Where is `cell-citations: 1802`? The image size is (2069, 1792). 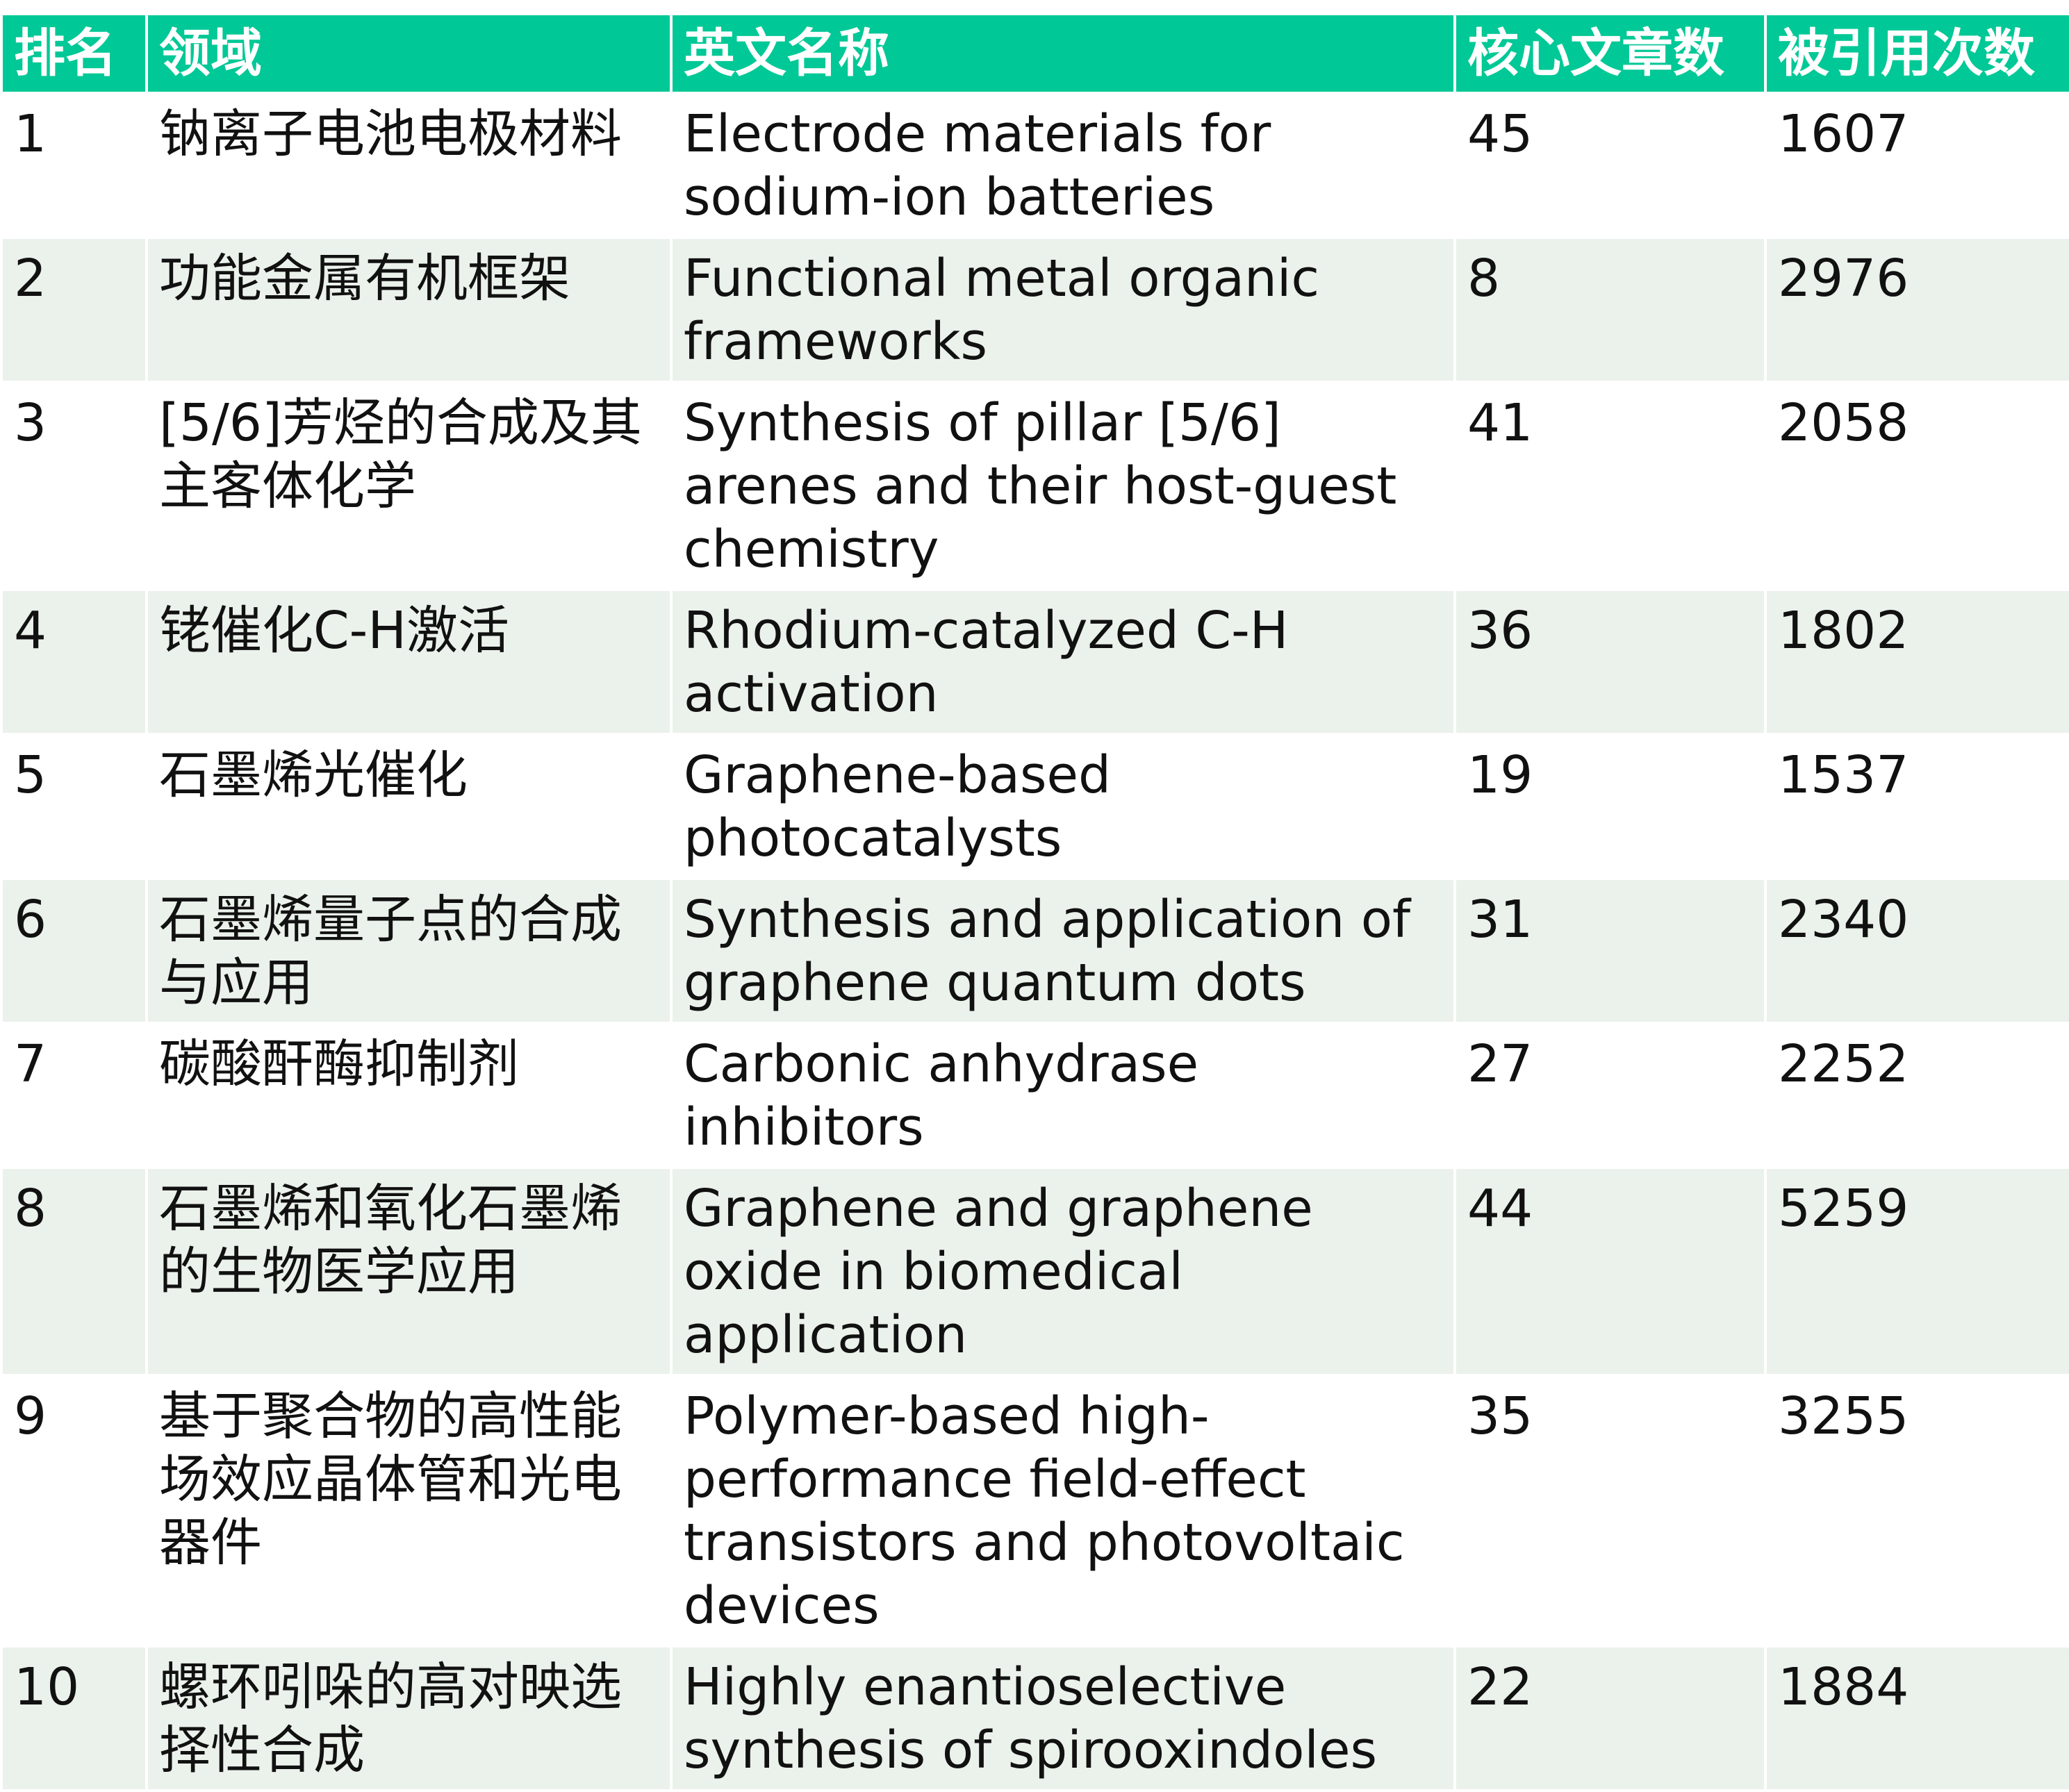
cell-citations: 1802 is located at coordinates (1916, 662).